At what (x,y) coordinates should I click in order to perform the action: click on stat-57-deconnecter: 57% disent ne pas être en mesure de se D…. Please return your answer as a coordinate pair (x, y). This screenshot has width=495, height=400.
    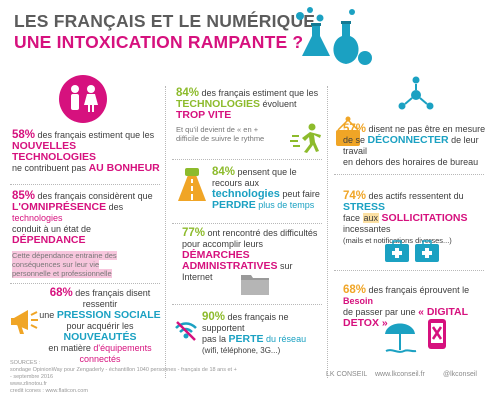
    Looking at the image, I should click on (414, 145).